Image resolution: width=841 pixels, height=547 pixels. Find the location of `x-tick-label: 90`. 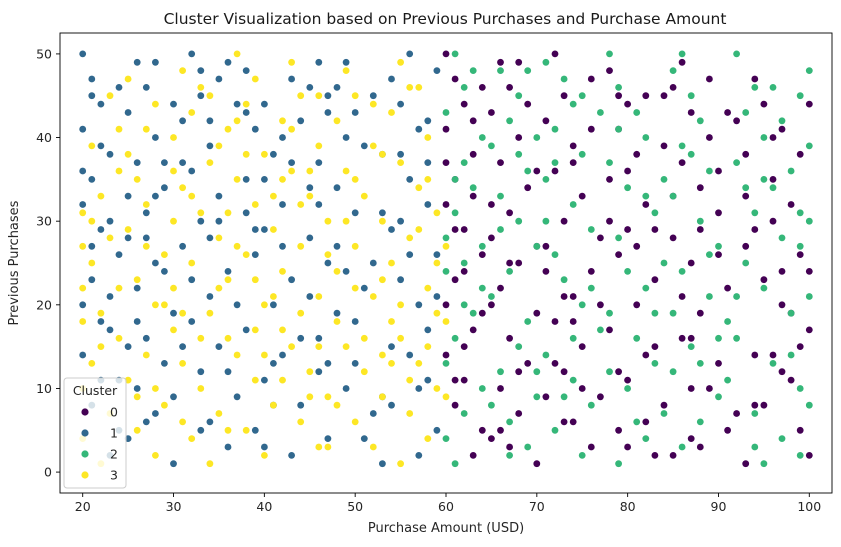

x-tick-label: 90 is located at coordinates (719, 506).